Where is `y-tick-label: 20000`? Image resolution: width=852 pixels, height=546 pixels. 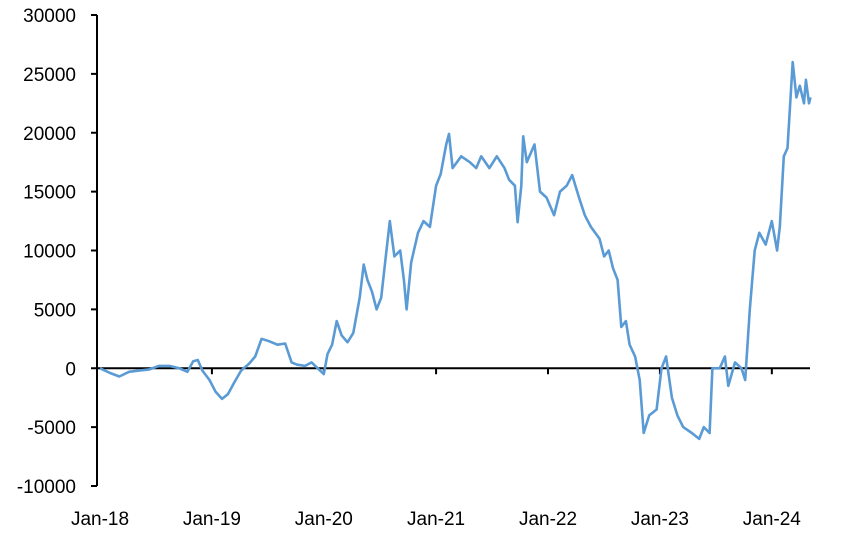
y-tick-label: 20000 is located at coordinates (49, 134).